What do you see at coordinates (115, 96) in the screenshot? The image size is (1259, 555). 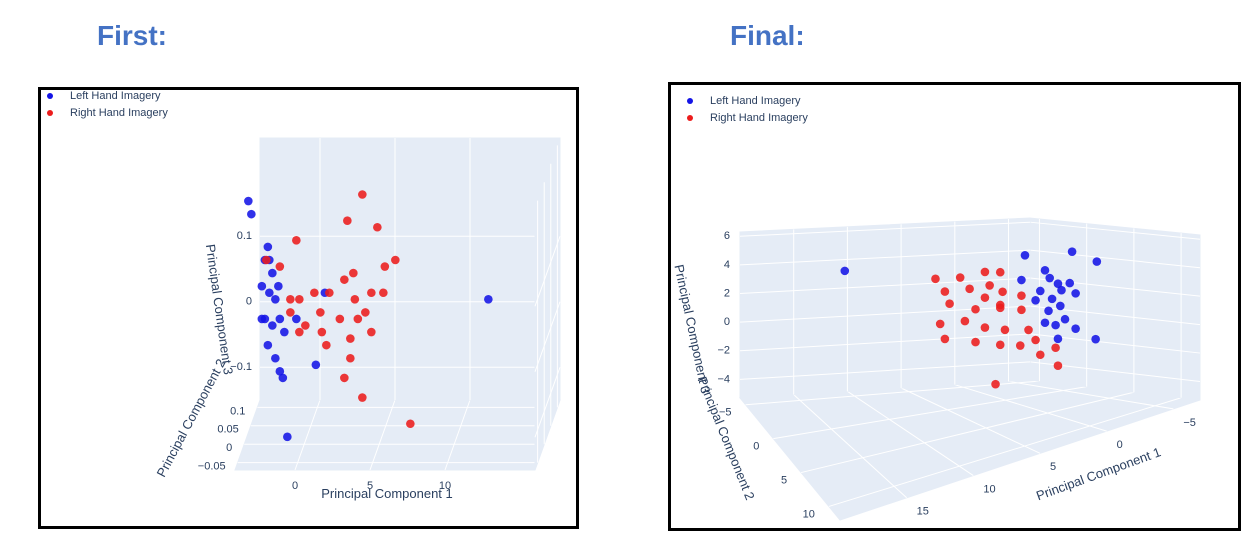 I see `legend-label: Left Hand Imagery` at bounding box center [115, 96].